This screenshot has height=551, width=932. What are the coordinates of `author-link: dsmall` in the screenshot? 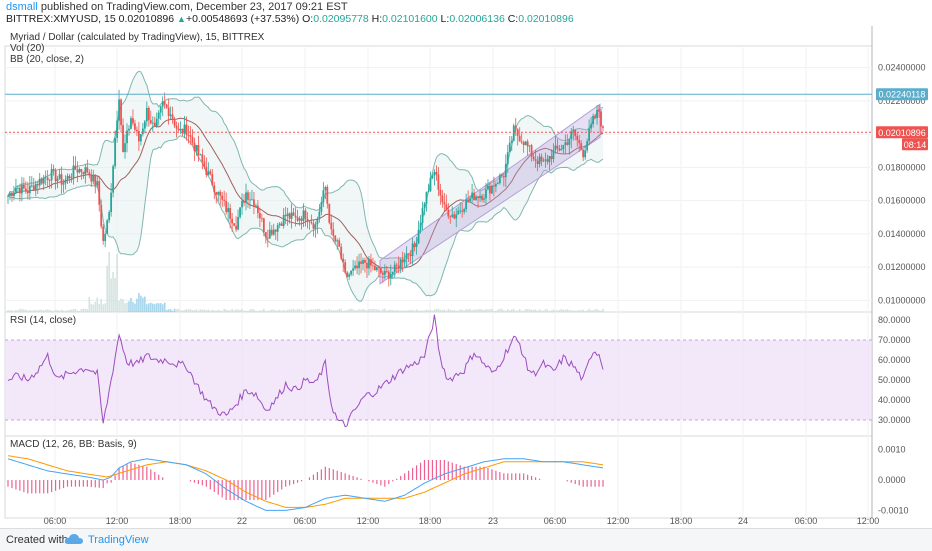 It's located at (22, 7).